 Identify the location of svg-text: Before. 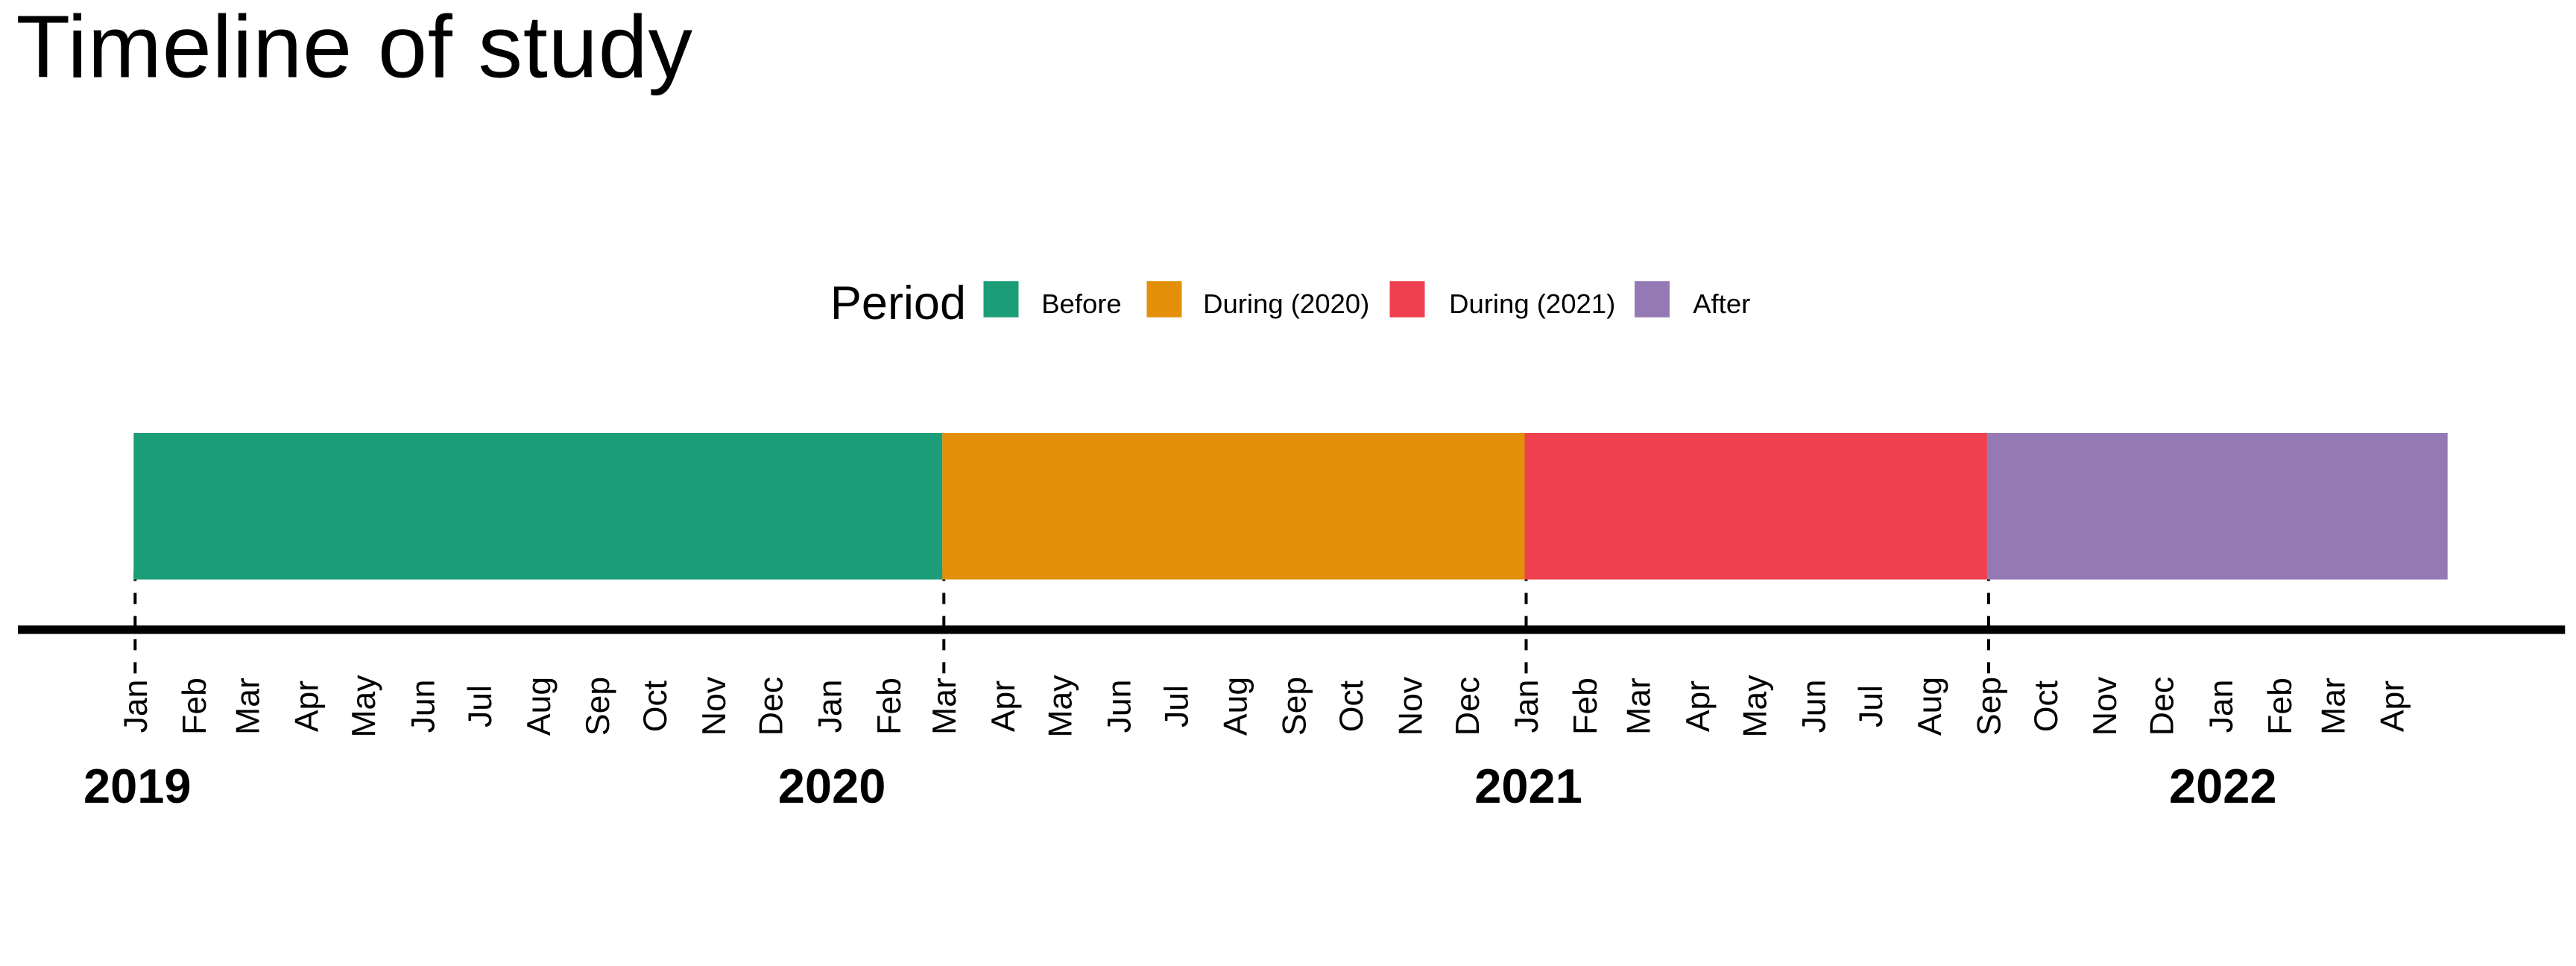
(1081, 303).